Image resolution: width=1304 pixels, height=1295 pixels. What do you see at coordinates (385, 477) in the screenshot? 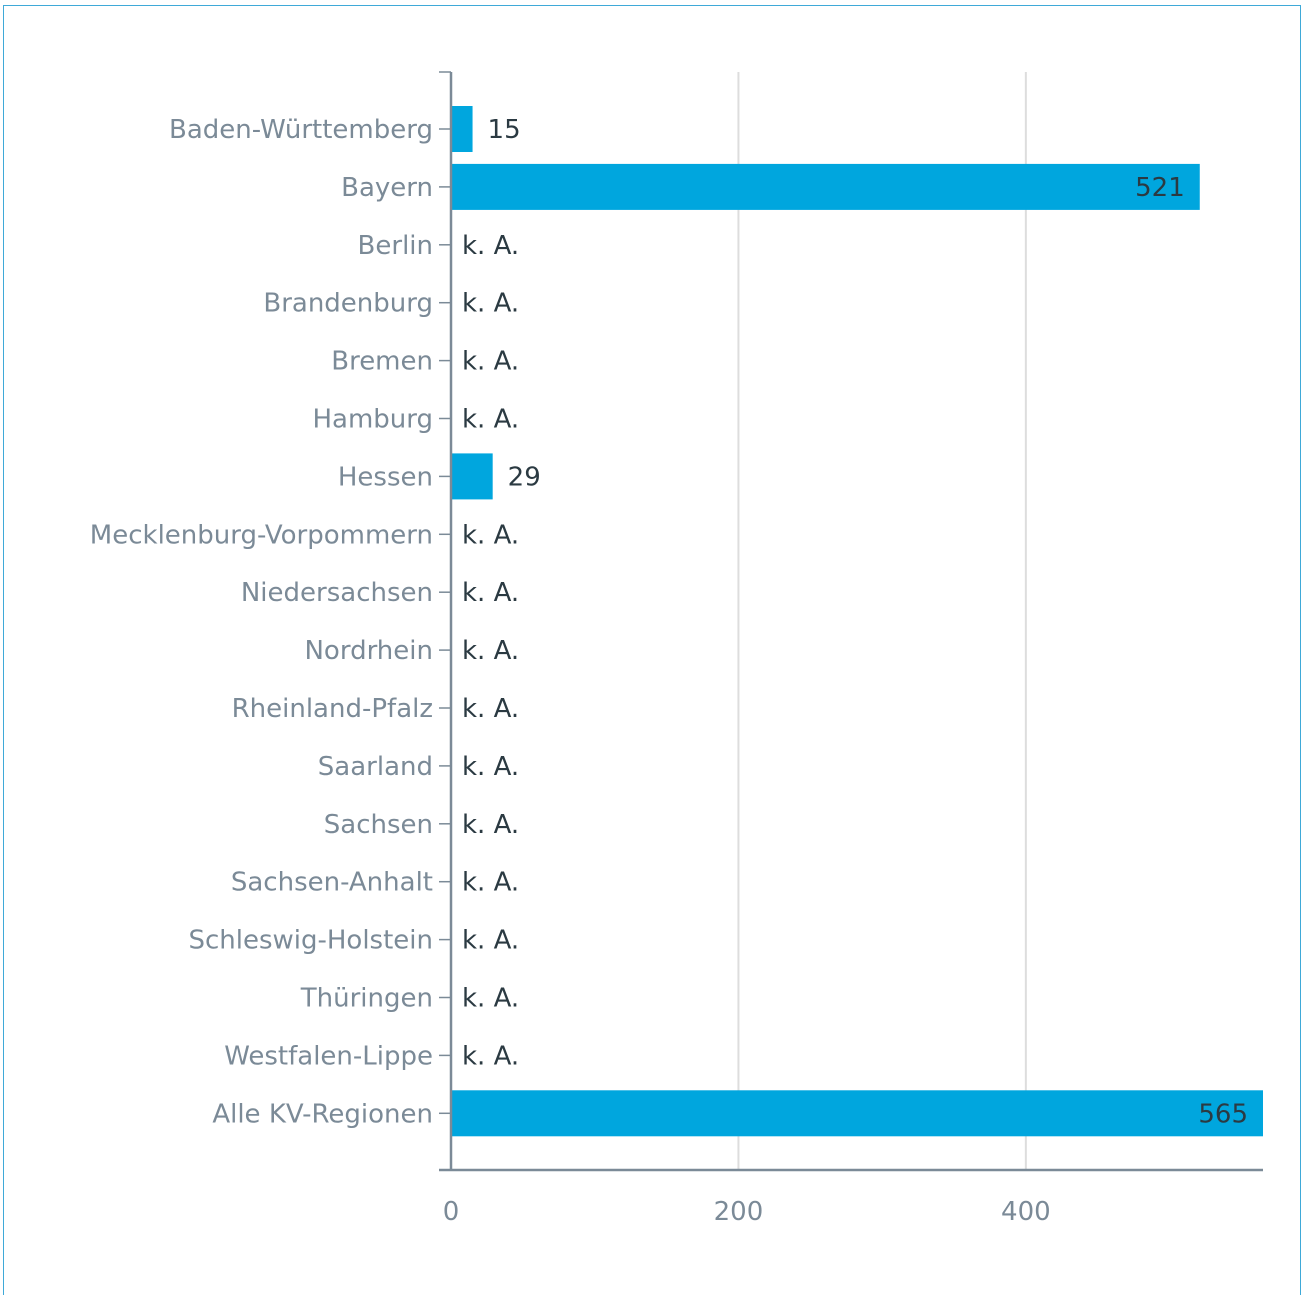
I see `category-label: Hessen` at bounding box center [385, 477].